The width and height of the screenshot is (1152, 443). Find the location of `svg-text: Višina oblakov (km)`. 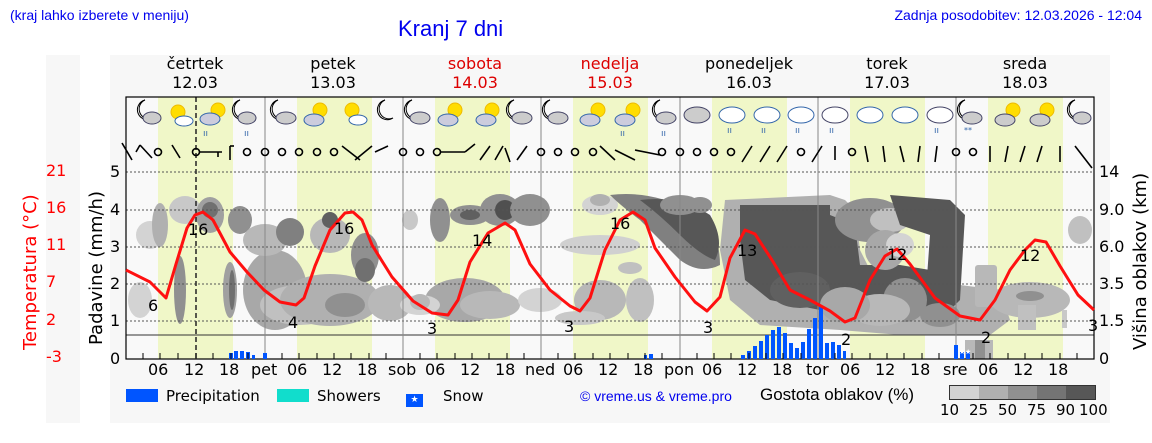

svg-text: Višina oblakov (km) is located at coordinates (1140, 261).